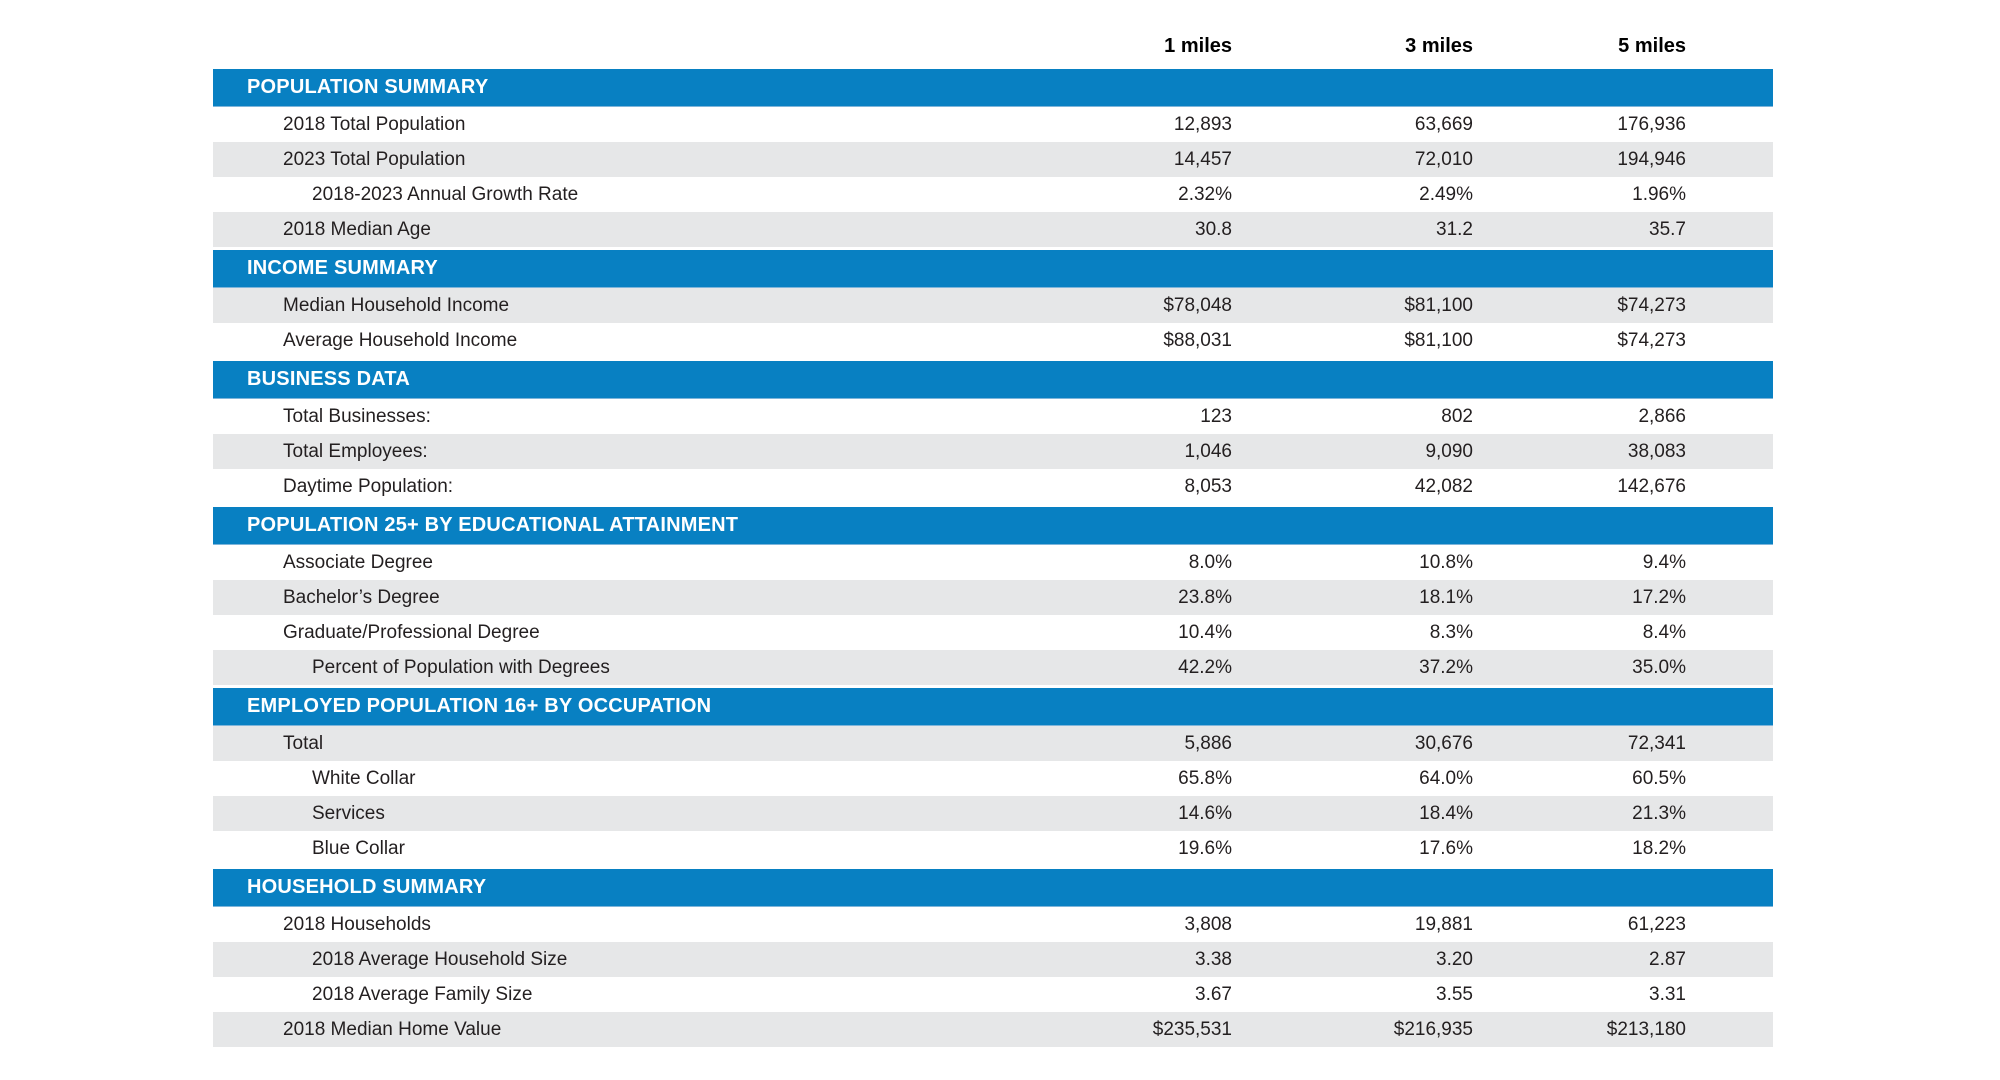  What do you see at coordinates (1656, 924) in the screenshot?
I see `row-value-5-miles: 61,223` at bounding box center [1656, 924].